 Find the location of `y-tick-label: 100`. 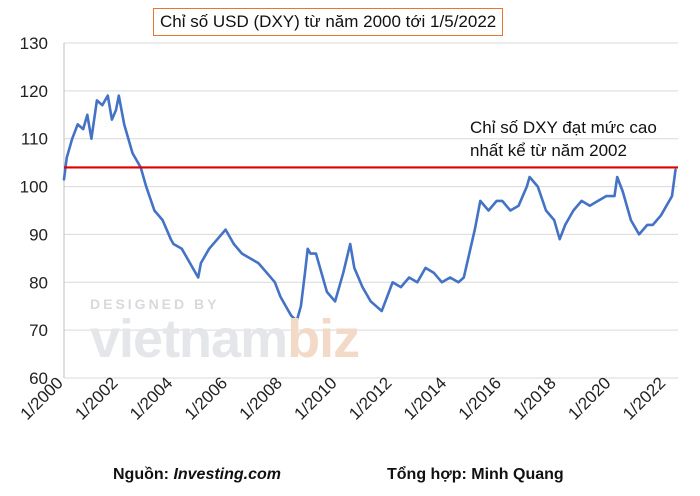

y-tick-label: 100 is located at coordinates (34, 187).